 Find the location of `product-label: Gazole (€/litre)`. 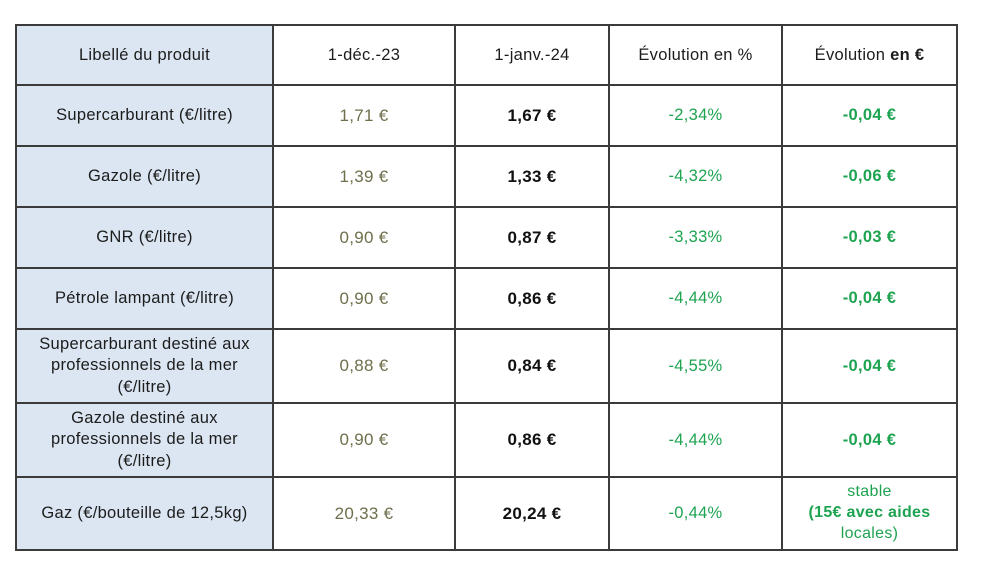

product-label: Gazole (€/litre) is located at coordinates (144, 176).